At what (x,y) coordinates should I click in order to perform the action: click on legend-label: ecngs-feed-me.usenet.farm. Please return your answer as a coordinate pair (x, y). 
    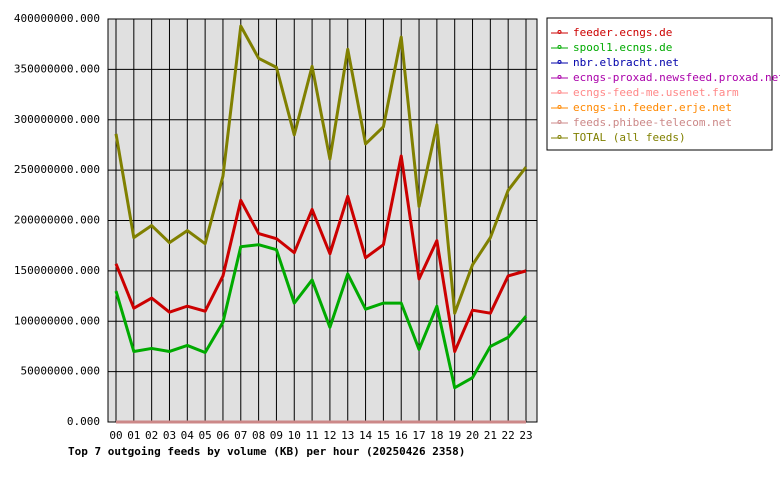
    Looking at the image, I should click on (656, 92).